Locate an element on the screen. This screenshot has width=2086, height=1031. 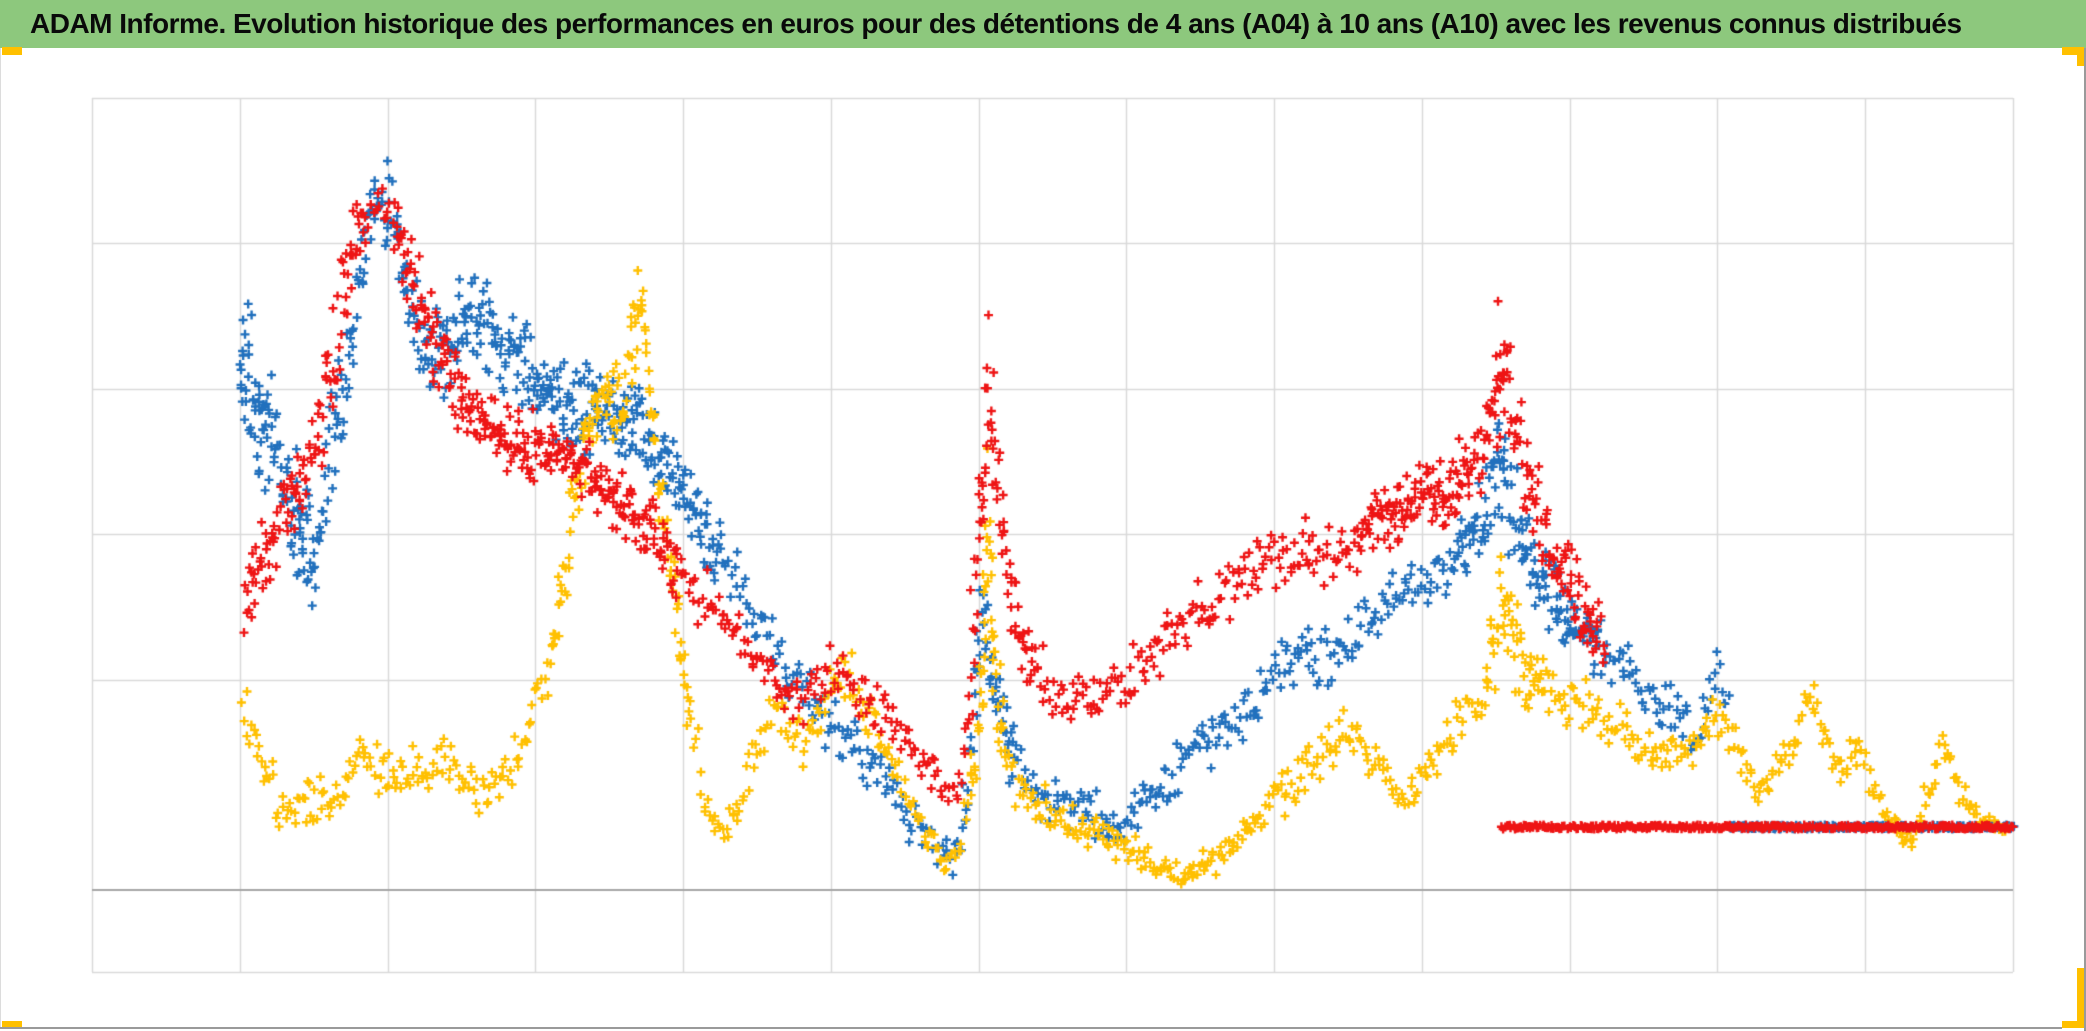
corner-accent-bottom-left is located at coordinates (12, 1025).